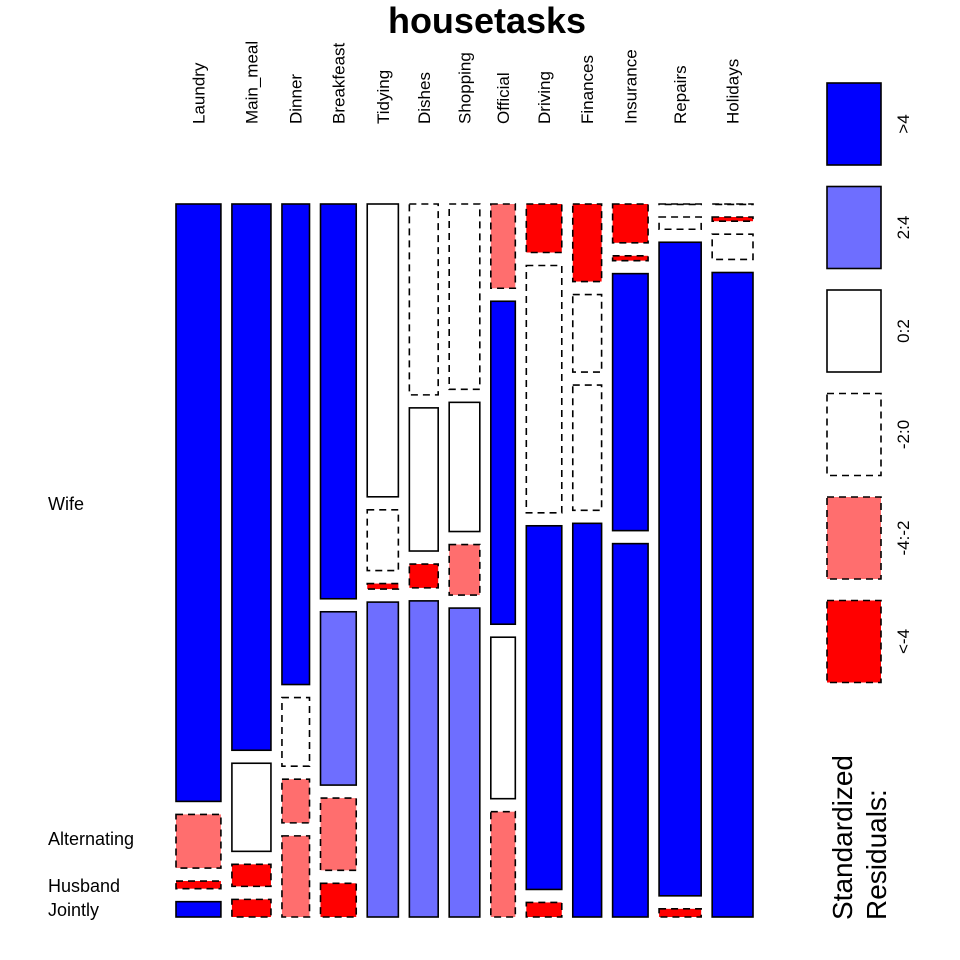  Describe the element at coordinates (423, 479) in the screenshot. I see `tile-dishes-alternating` at that location.